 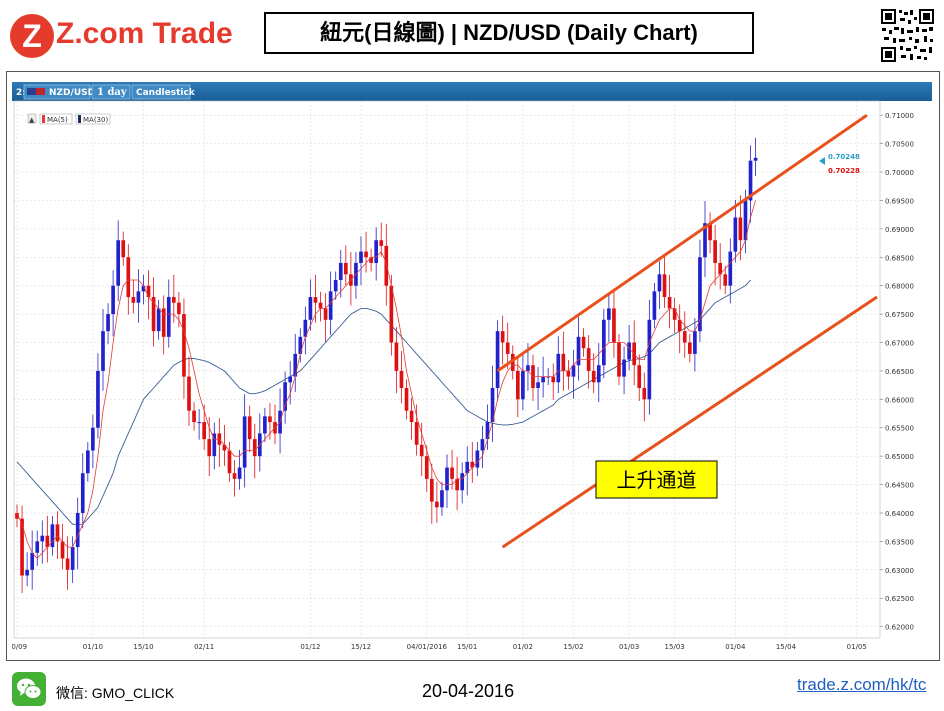 I want to click on y-tick-label: 0.65000, so click(x=899, y=457).